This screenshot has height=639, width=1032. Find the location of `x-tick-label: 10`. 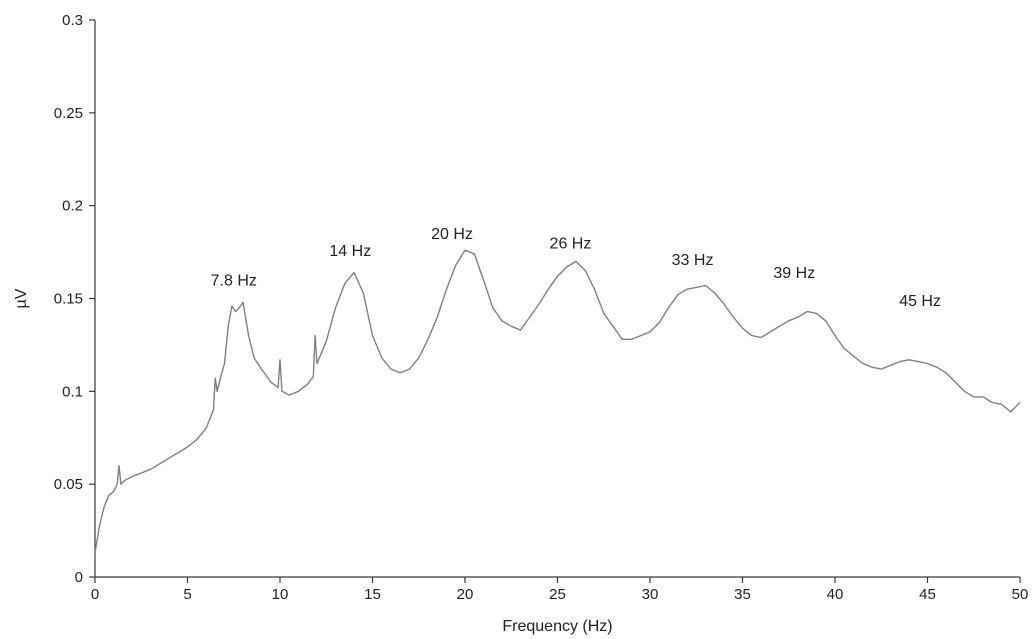

x-tick-label: 10 is located at coordinates (280, 594).